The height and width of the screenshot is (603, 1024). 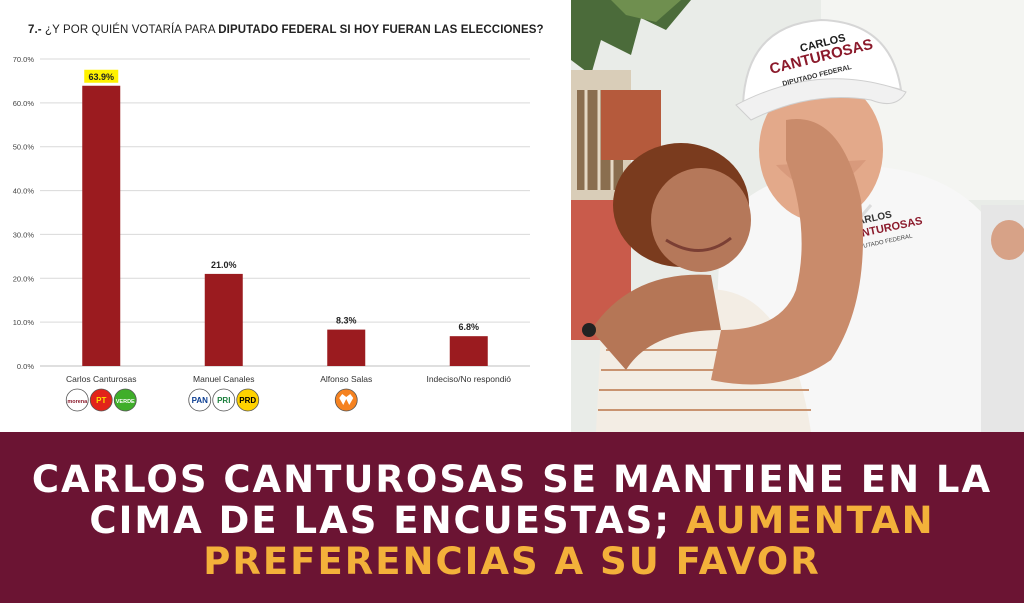 I want to click on svg-text: PT, so click(x=101, y=400).